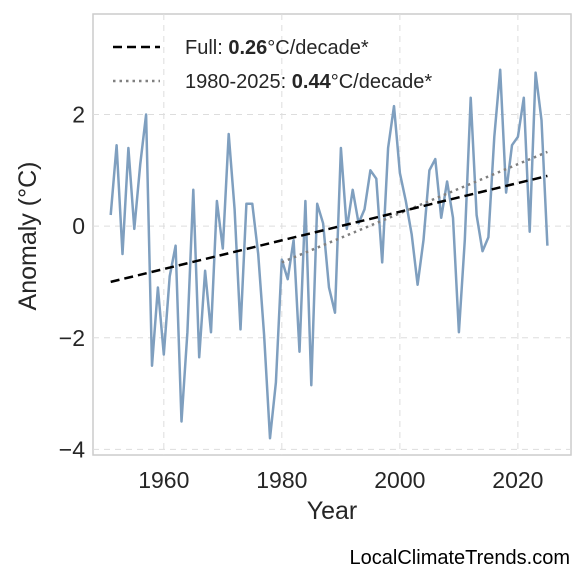  Describe the element at coordinates (163, 480) in the screenshot. I see `x-tick-label: 1960` at that location.